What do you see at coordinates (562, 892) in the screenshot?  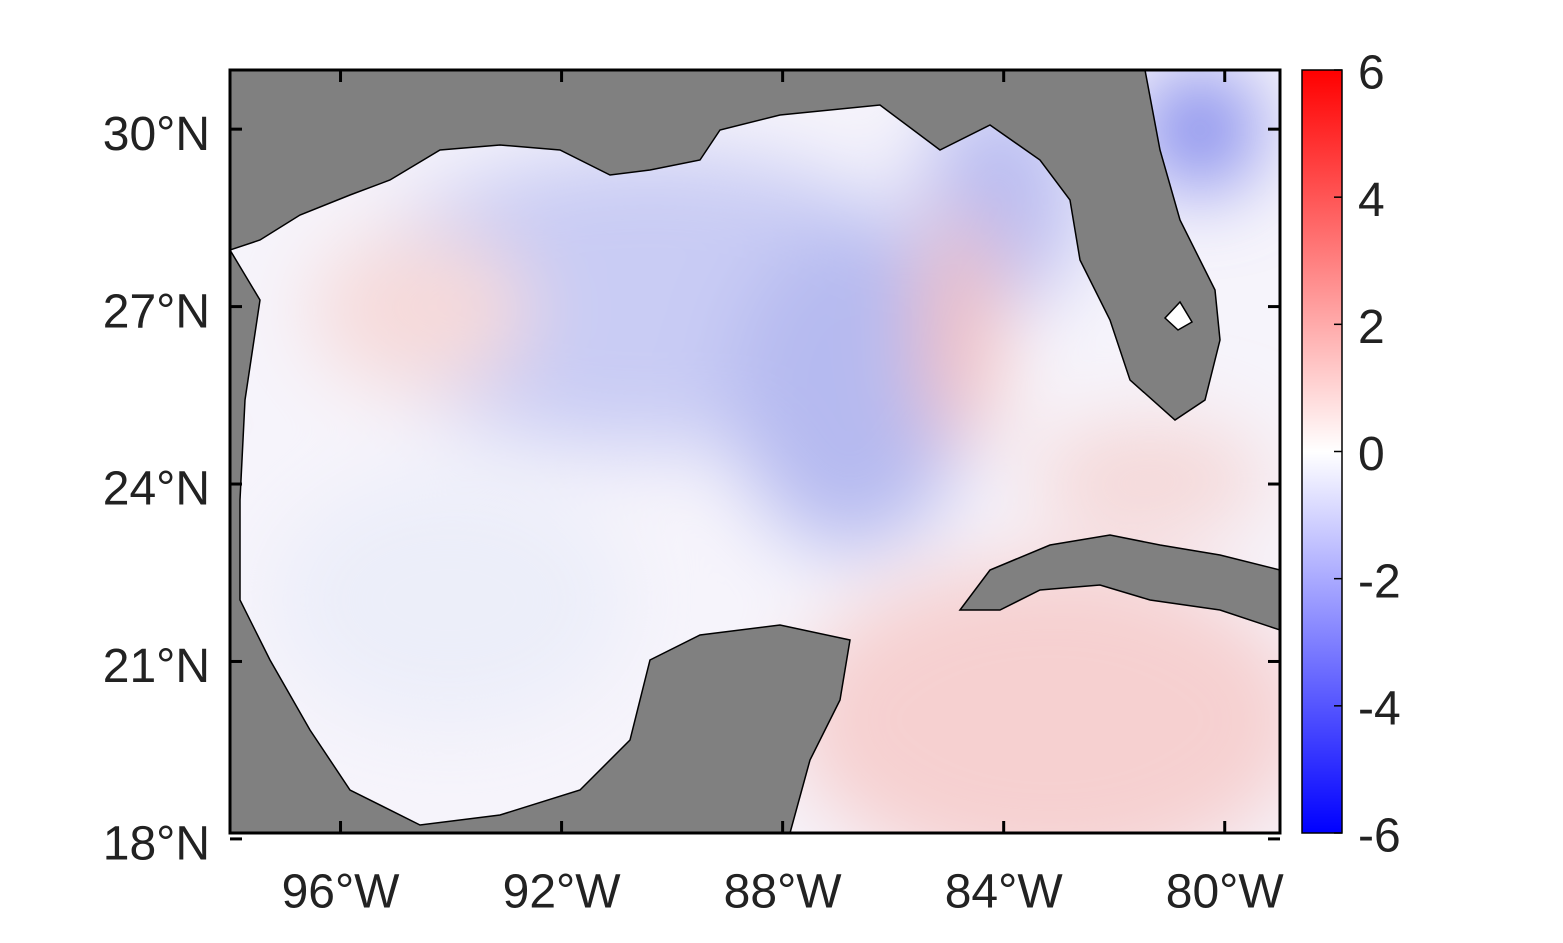 I see `x-tick-label: 92°W` at bounding box center [562, 892].